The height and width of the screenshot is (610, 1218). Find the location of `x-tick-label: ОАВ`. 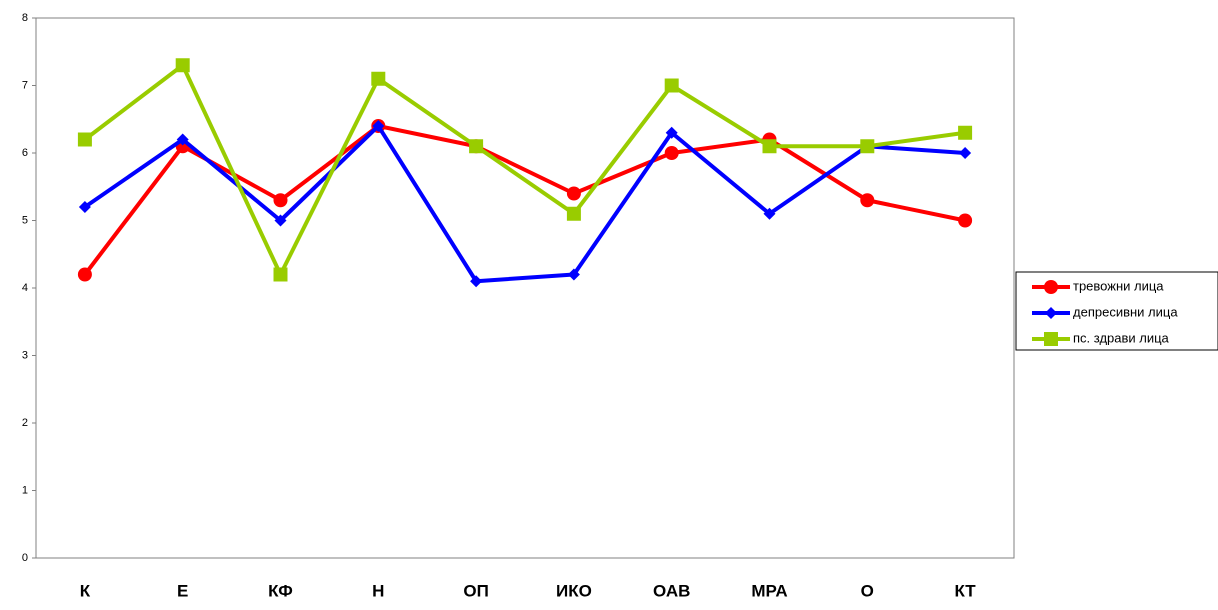

x-tick-label: ОАВ is located at coordinates (671, 590).